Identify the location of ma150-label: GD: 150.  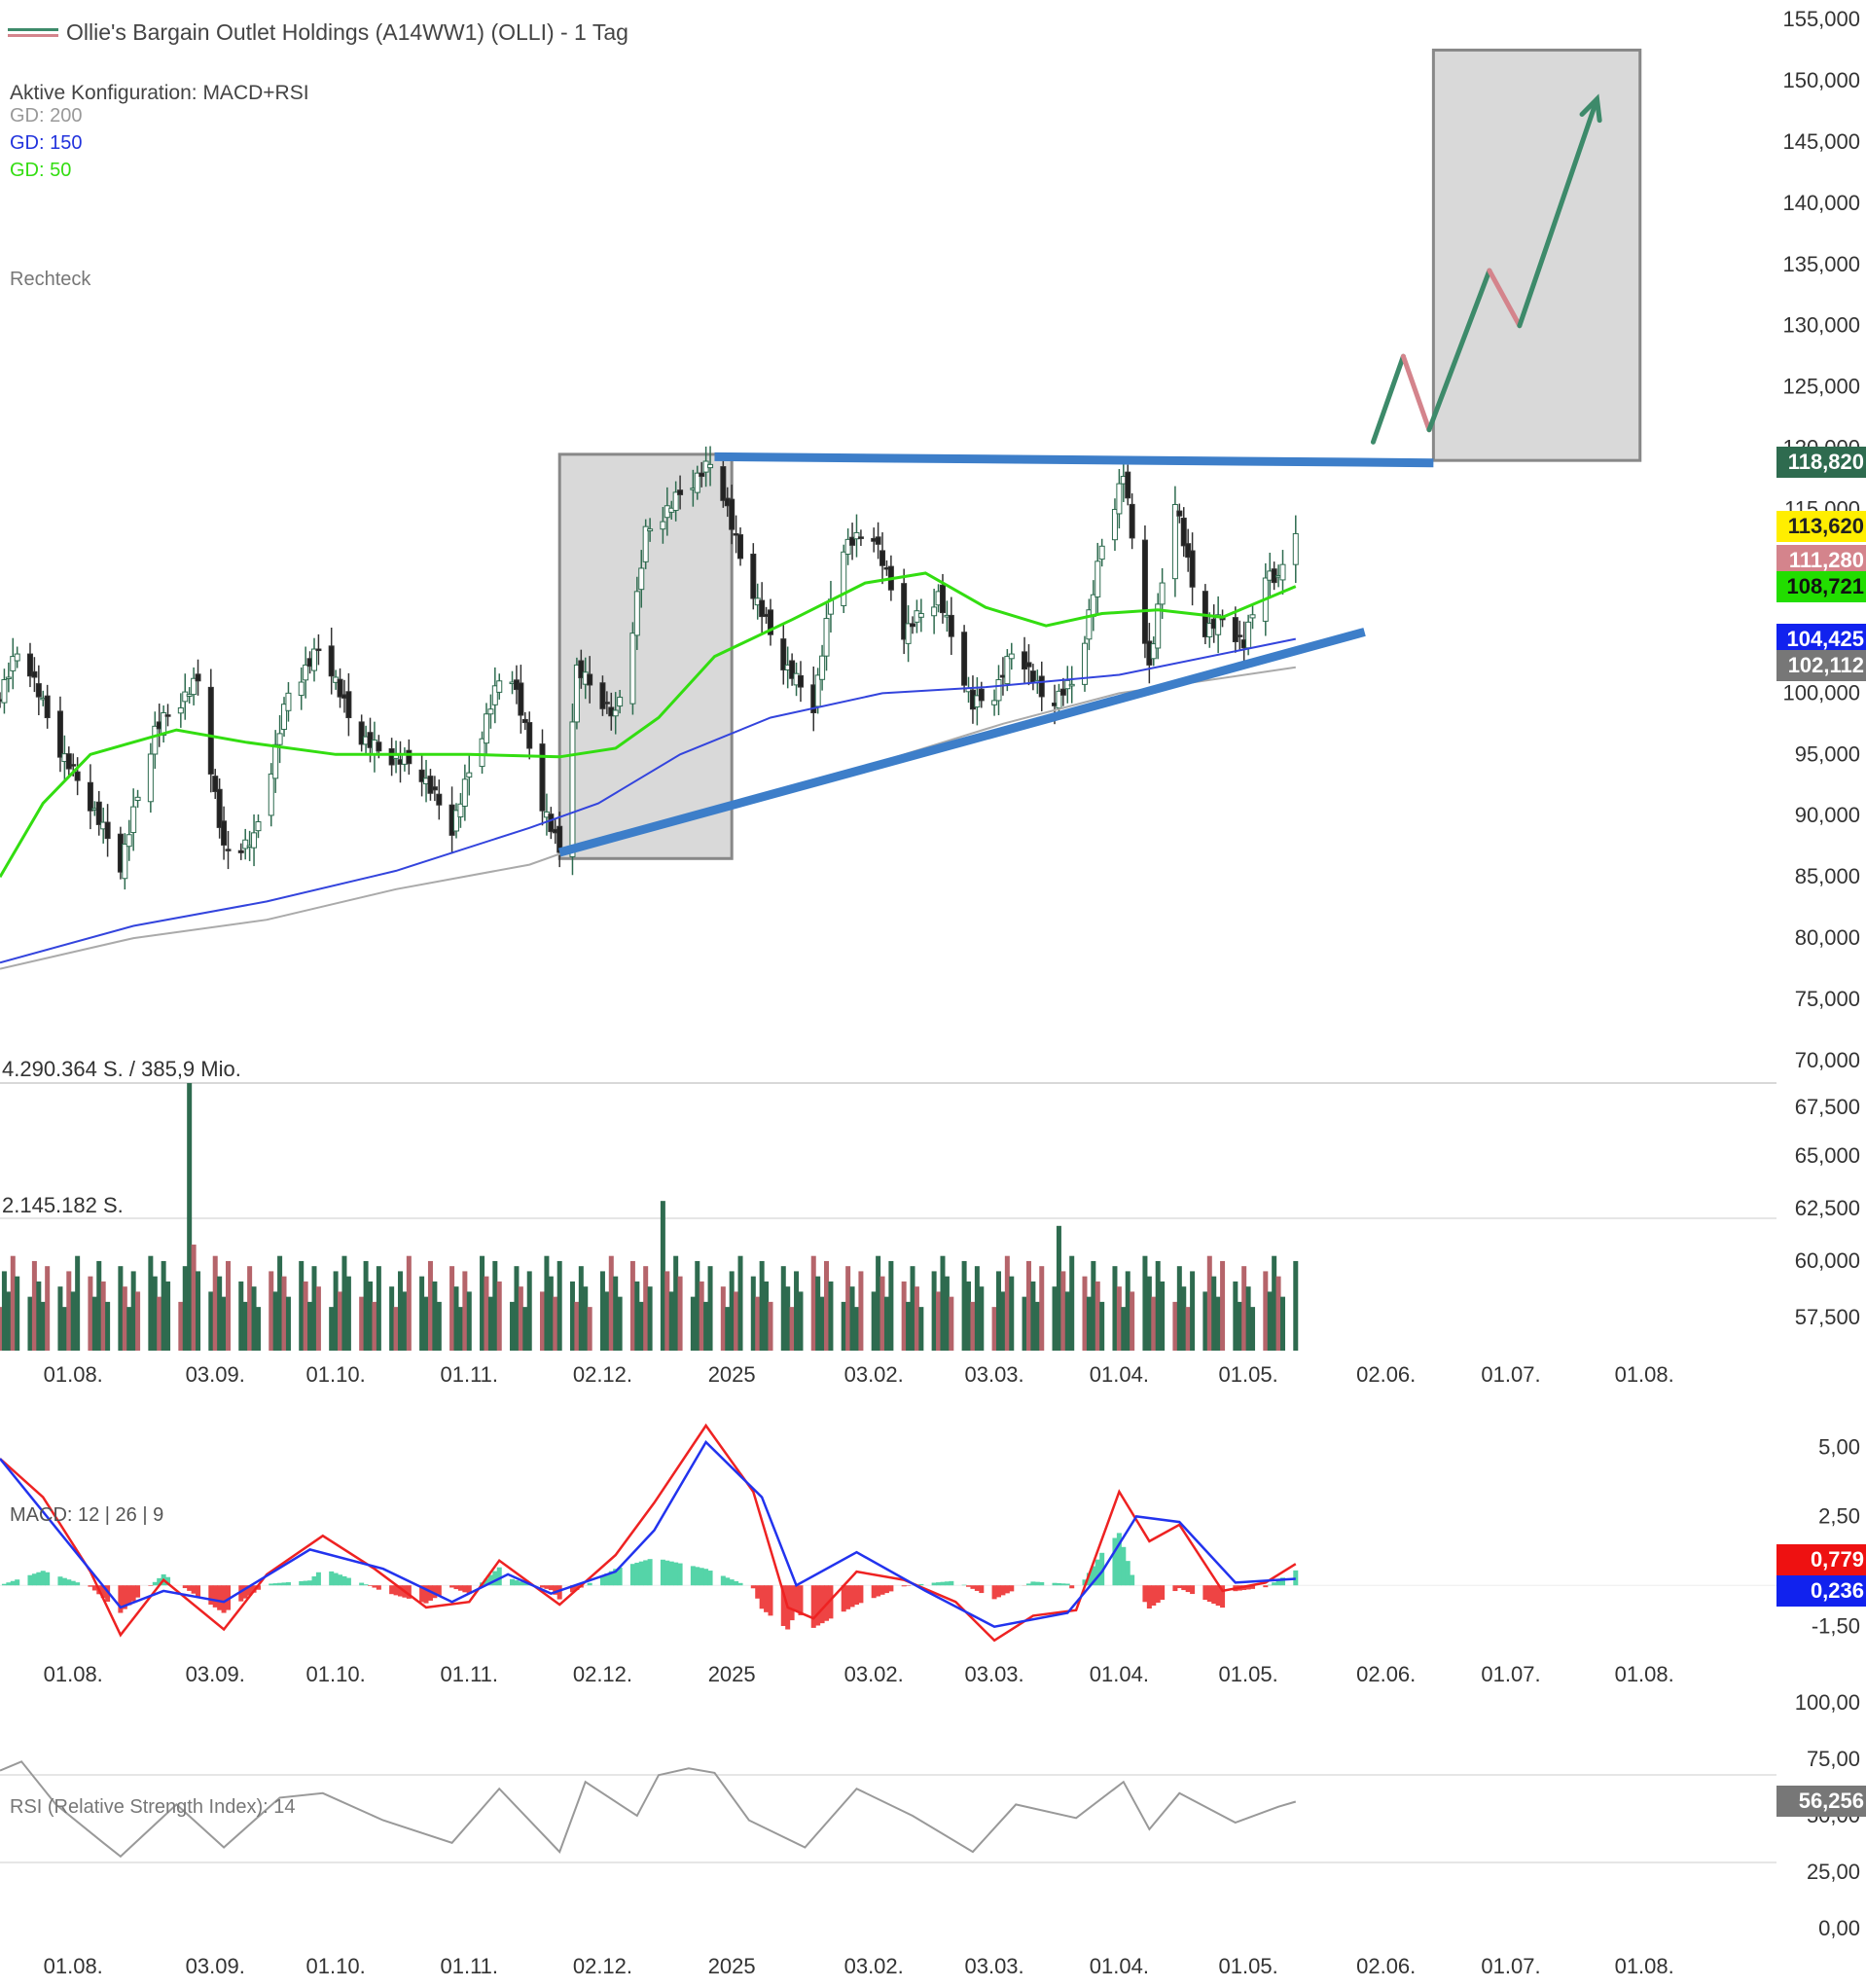
(46, 144).